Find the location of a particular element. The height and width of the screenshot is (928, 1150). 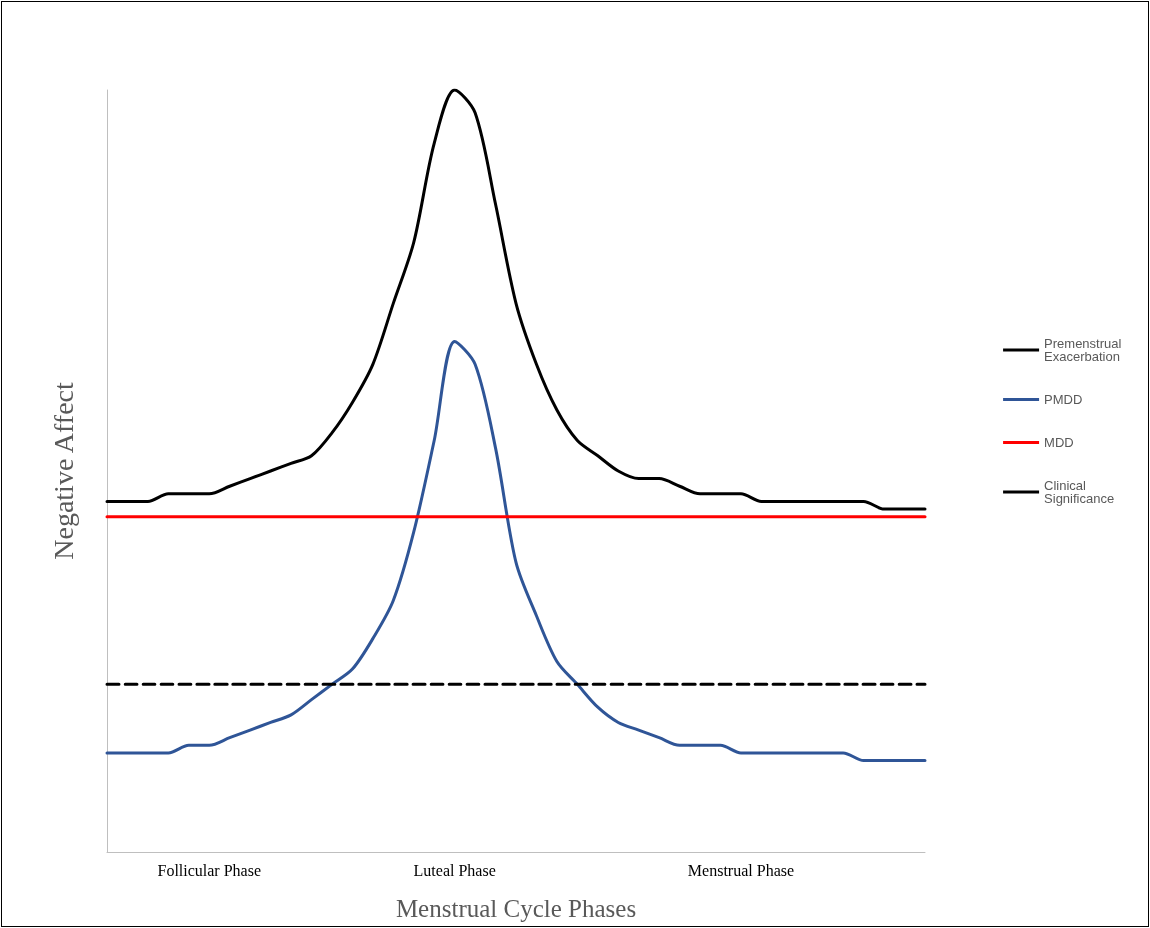

x-tick-label: Menstrual Phase is located at coordinates (741, 870).